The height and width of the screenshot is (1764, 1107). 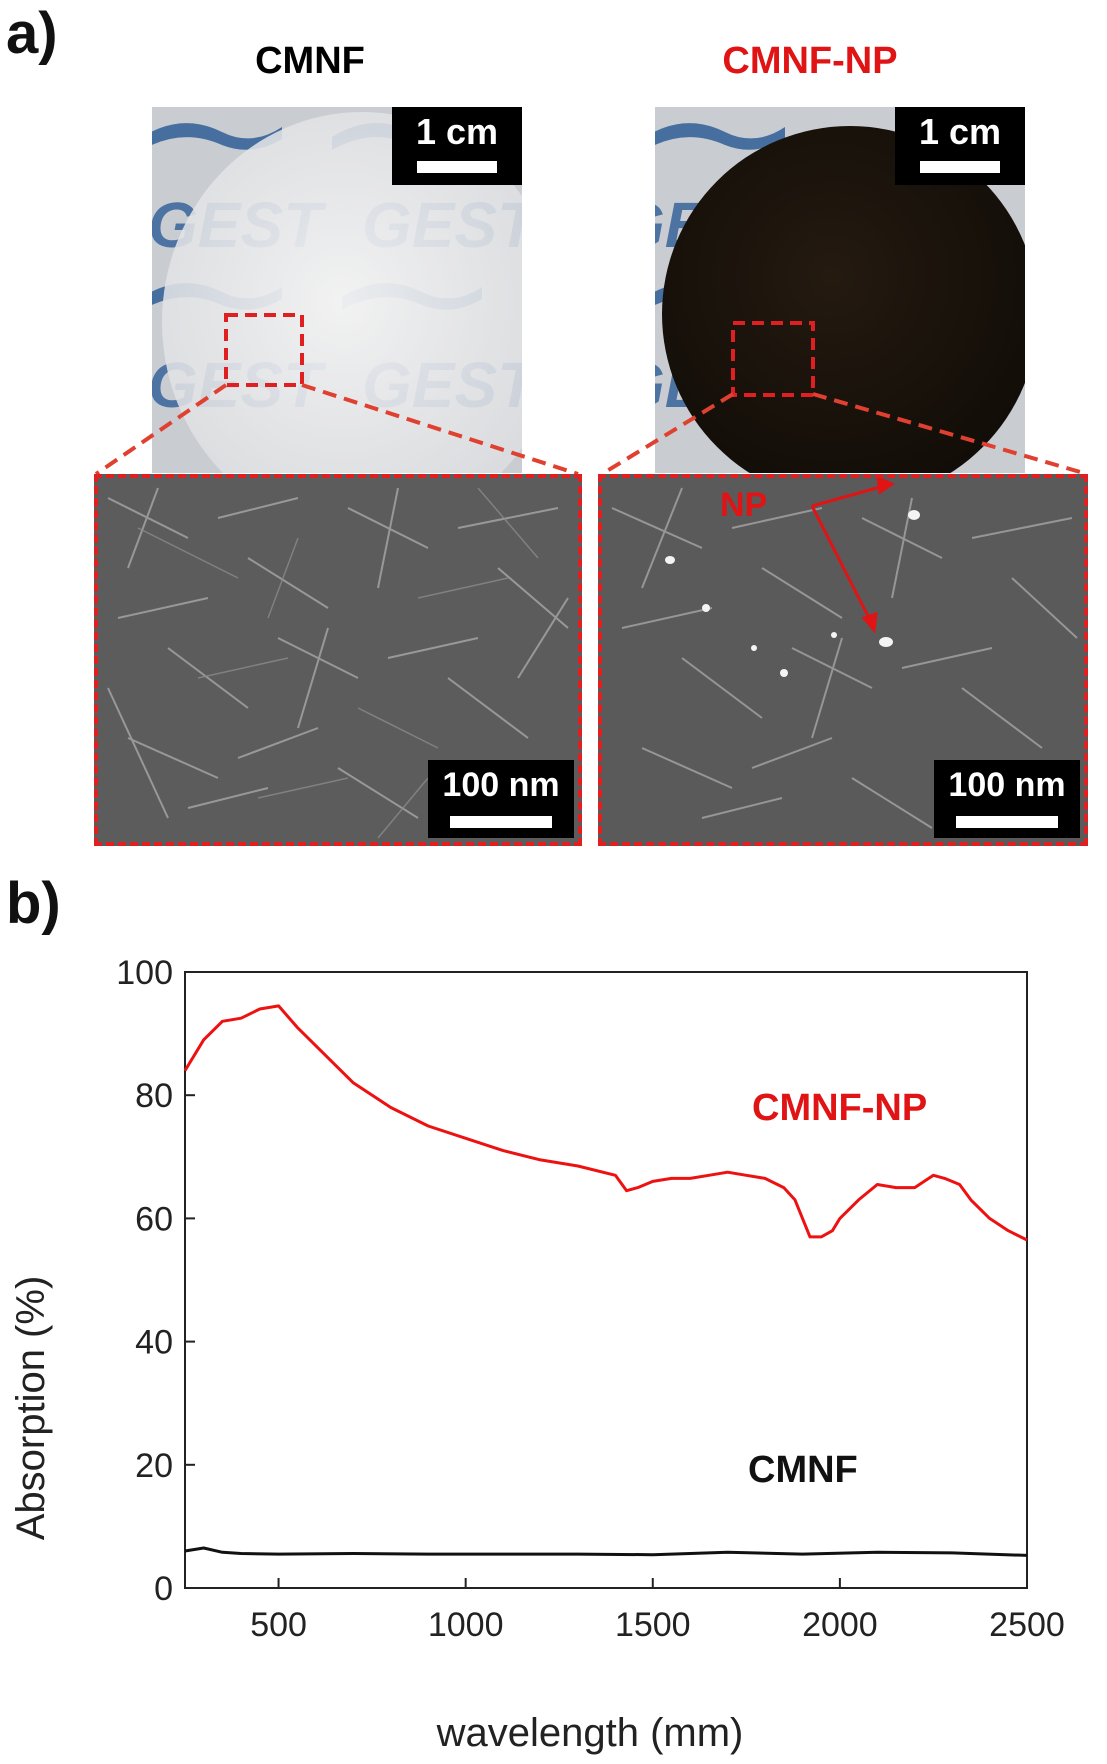 I want to click on x-tick-label-2500: 2500, so click(x=1027, y=1625).